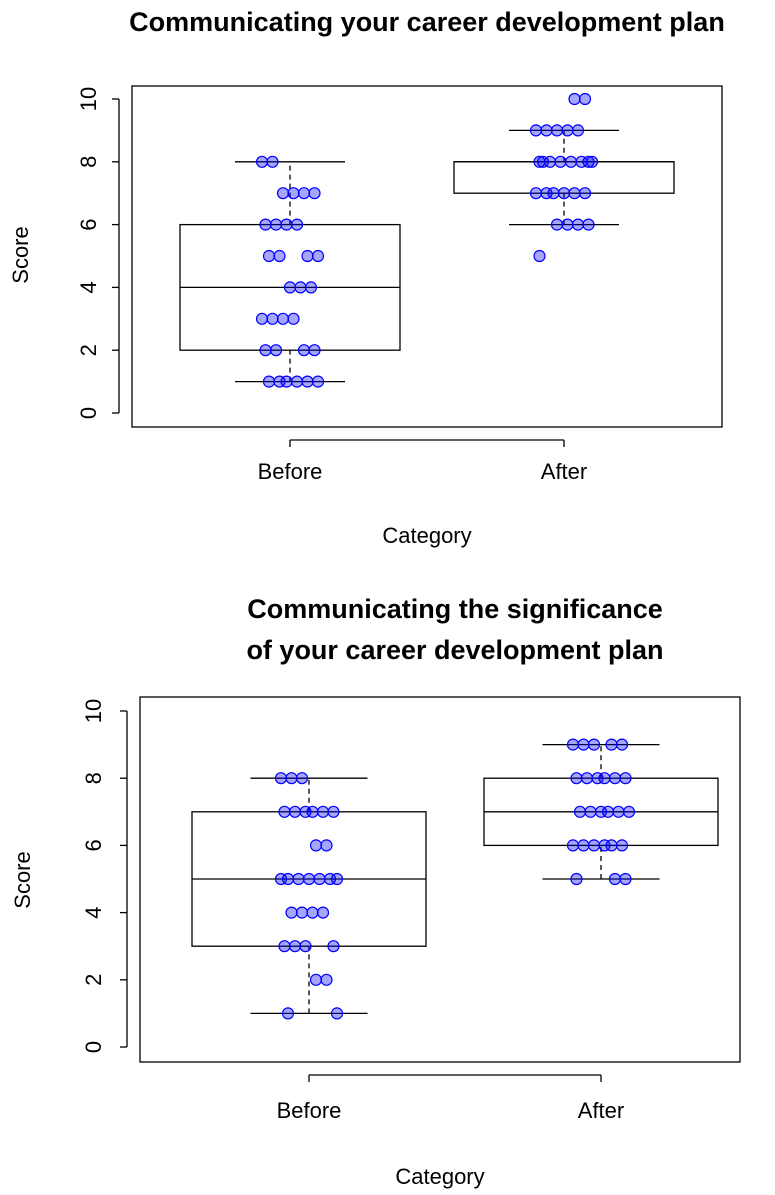 The height and width of the screenshot is (1195, 775). Describe the element at coordinates (564, 471) in the screenshot. I see `x-tick-label: After` at that location.